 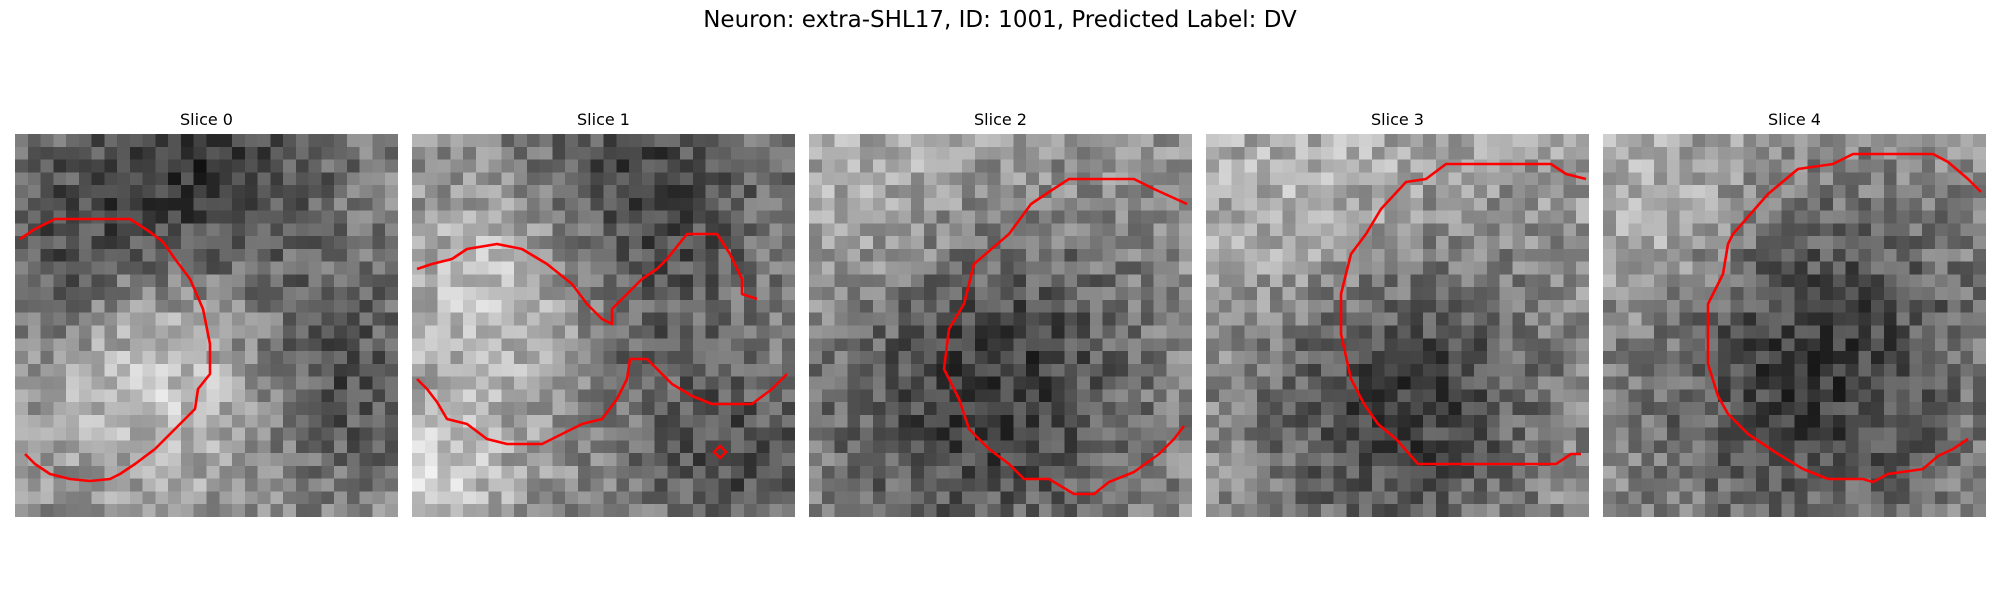 I want to click on slice-panel-1: Slice 1, so click(x=603, y=313).